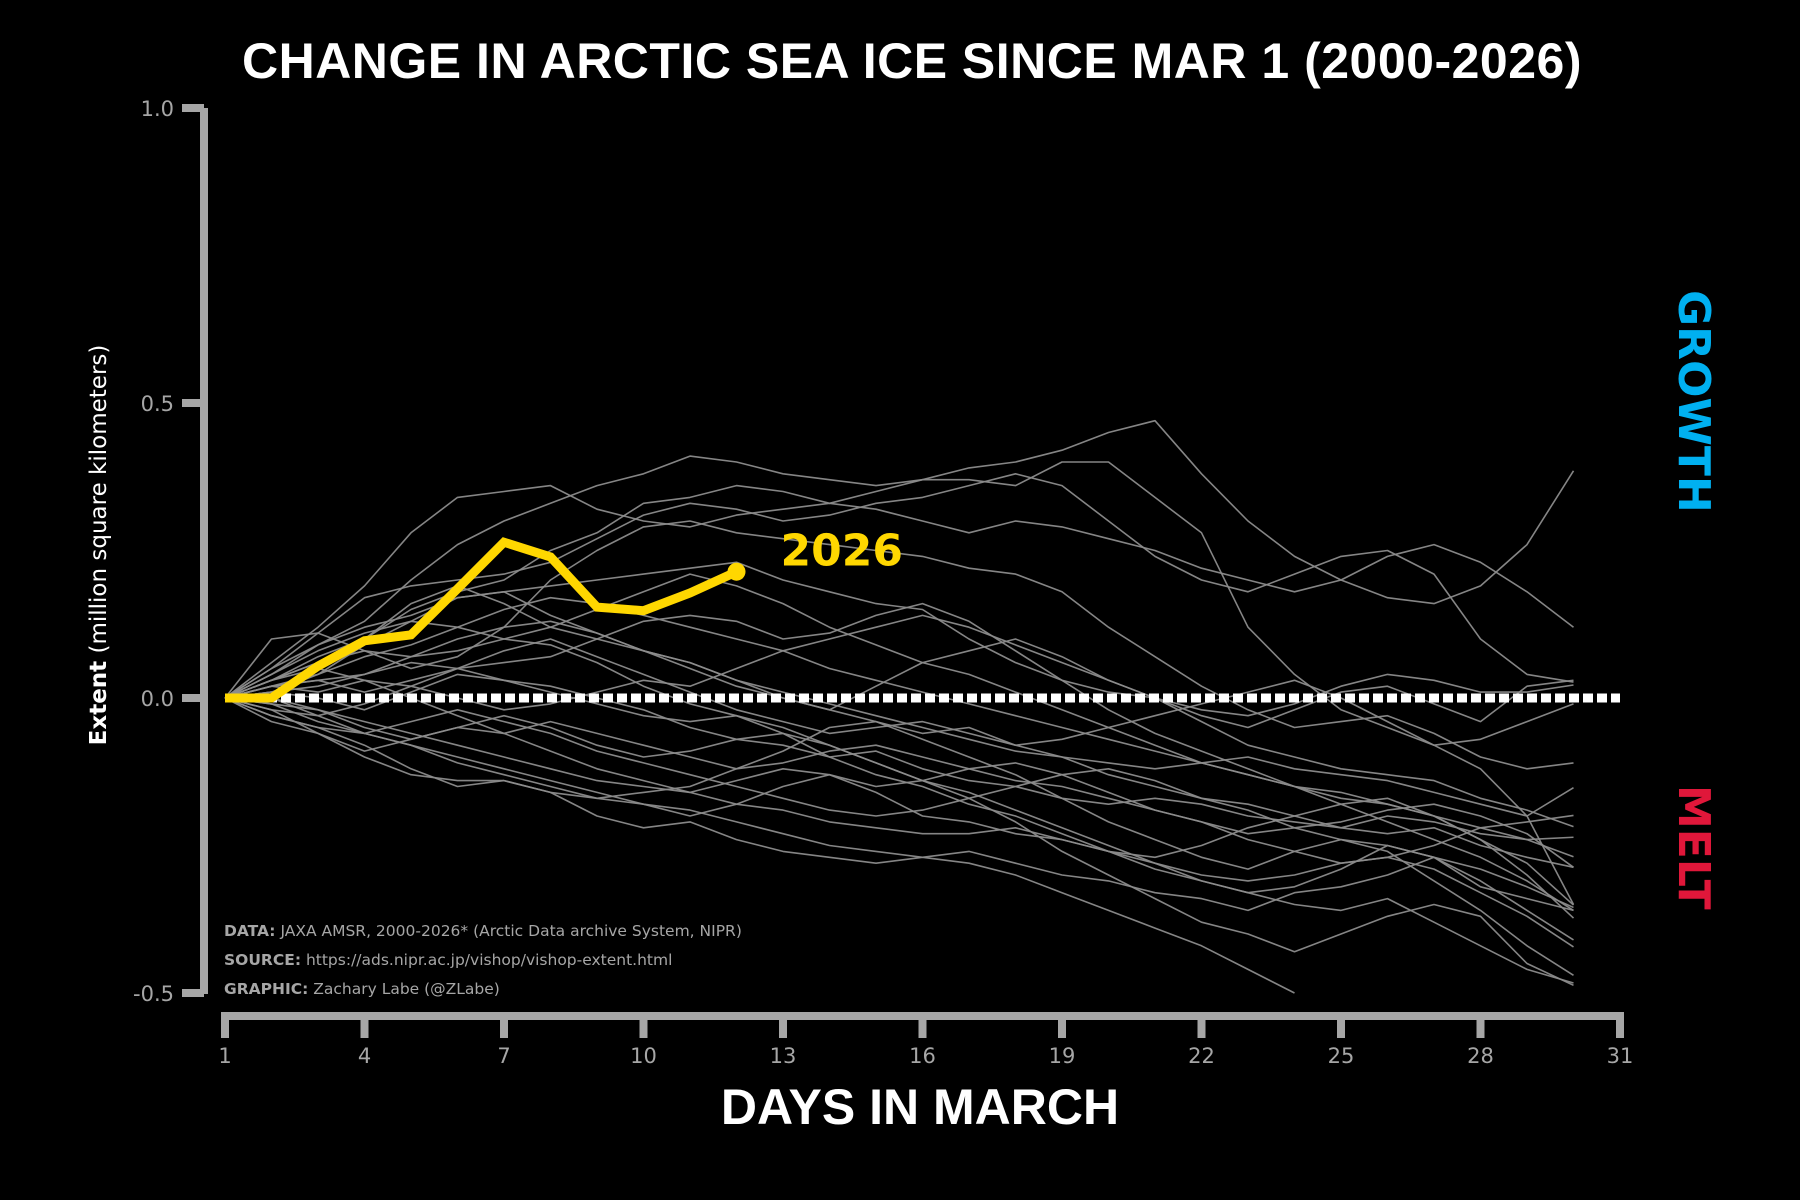 The width and height of the screenshot is (1800, 1200). What do you see at coordinates (922, 1056) in the screenshot?
I see `x-tick-label: 16` at bounding box center [922, 1056].